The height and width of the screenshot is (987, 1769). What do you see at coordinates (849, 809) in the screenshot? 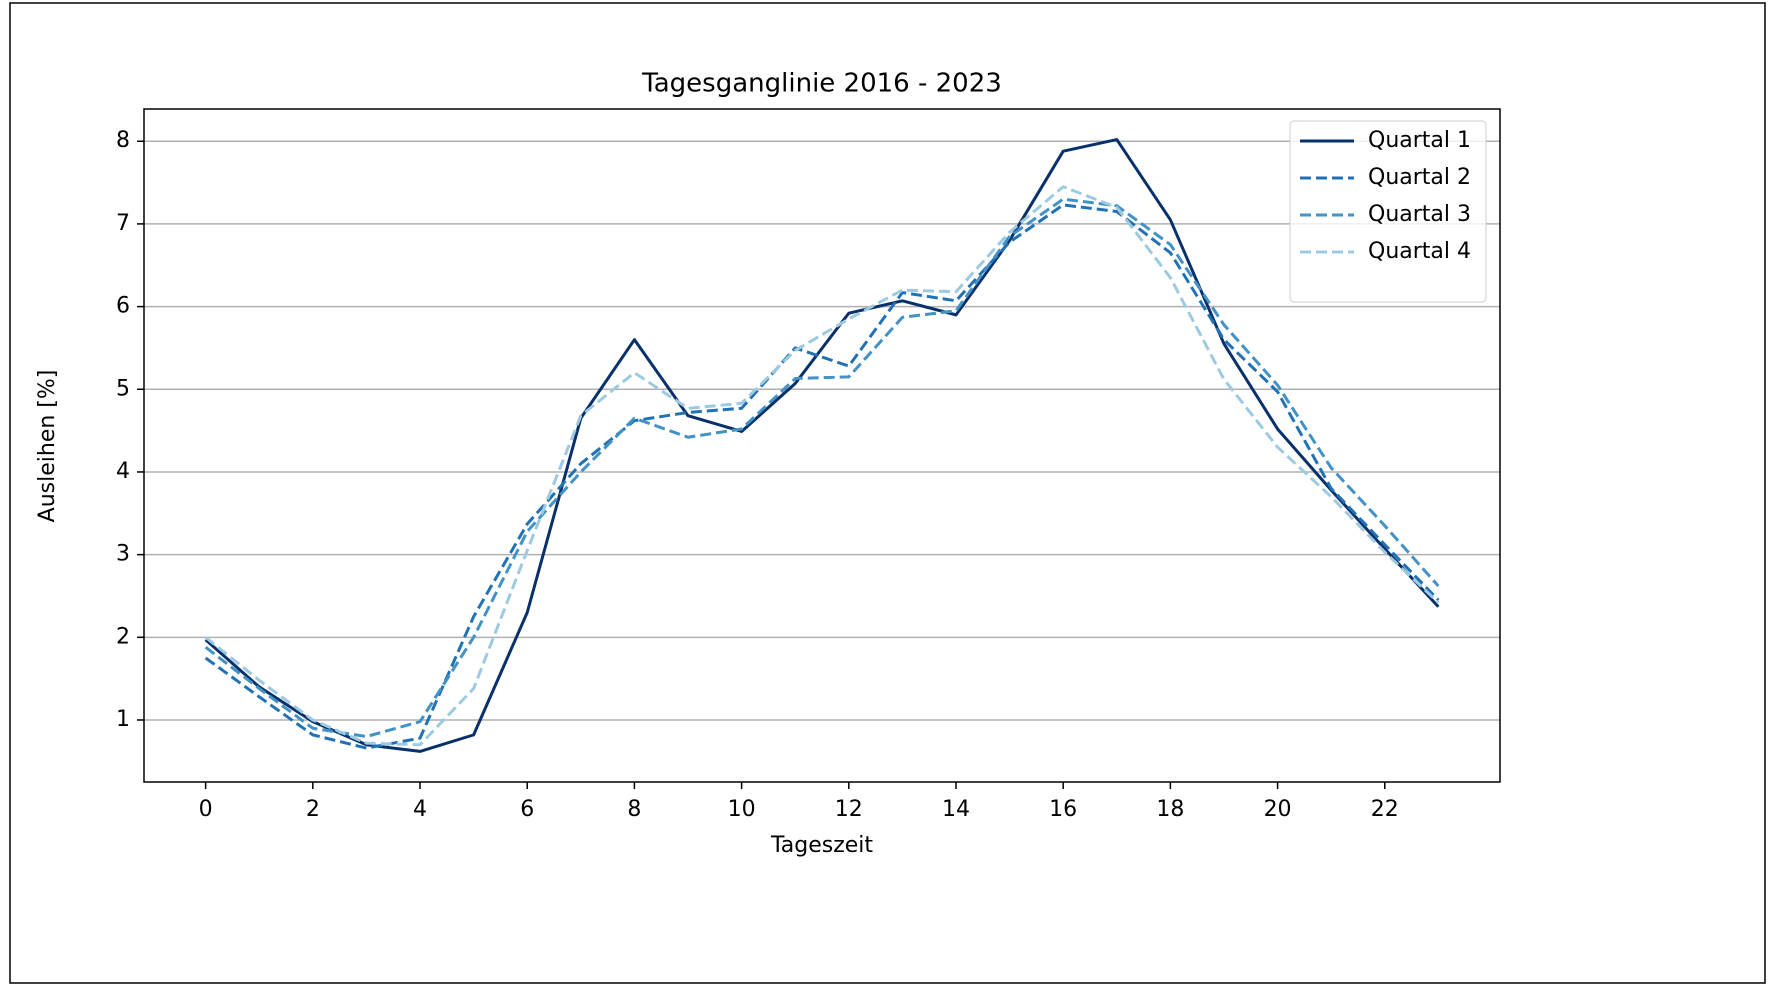
I see `x-tick-label: 12` at bounding box center [849, 809].